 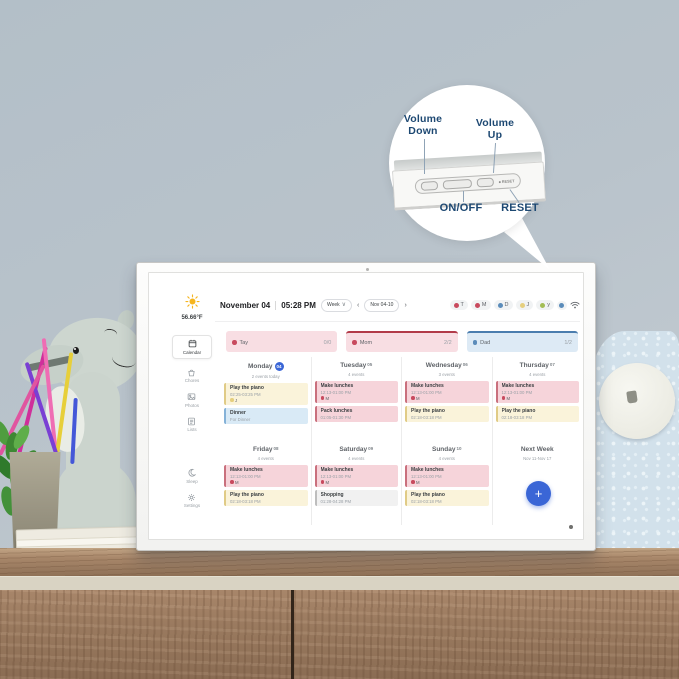 What do you see at coordinates (552, 364) in the screenshot?
I see `day-number: 07` at bounding box center [552, 364].